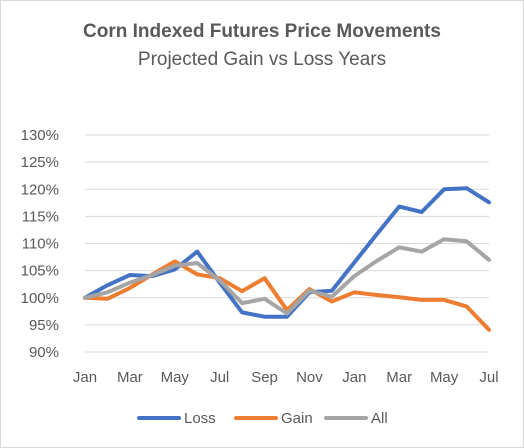 This screenshot has width=524, height=448. Describe the element at coordinates (264, 377) in the screenshot. I see `x-tick-label: Sep` at that location.